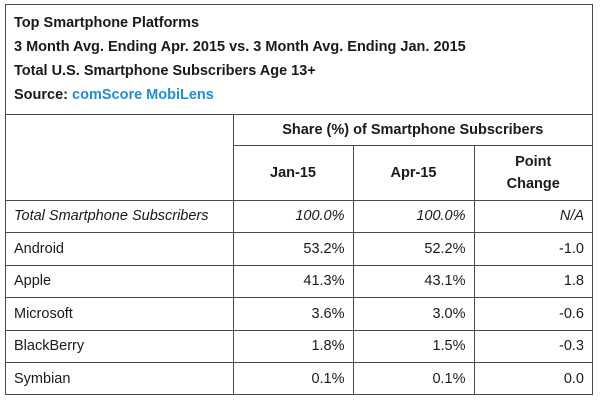 This screenshot has height=401, width=600. What do you see at coordinates (413, 346) in the screenshot?
I see `cell-apr: 1.5%` at bounding box center [413, 346].